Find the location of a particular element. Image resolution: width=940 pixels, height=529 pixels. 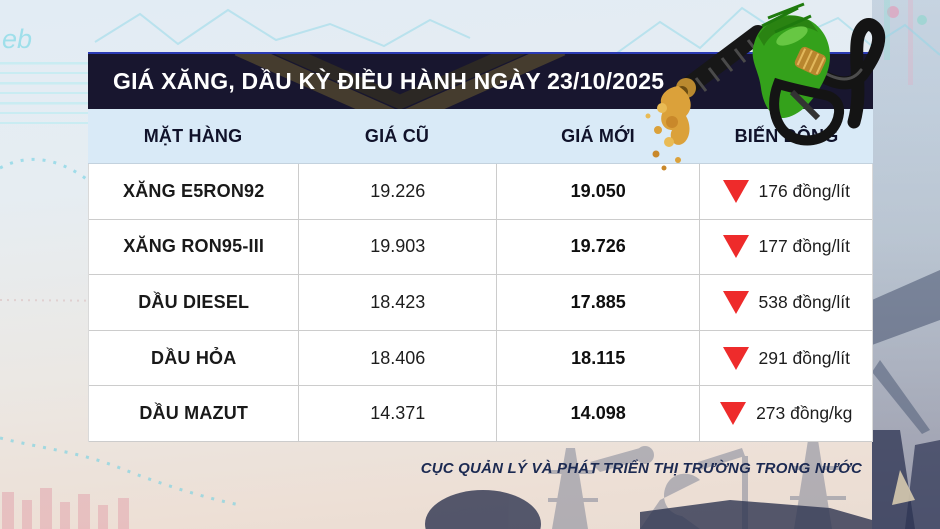

table-row: DẦU HỎA 18.406 18.115 291 đồng/lít is located at coordinates (480, 358).